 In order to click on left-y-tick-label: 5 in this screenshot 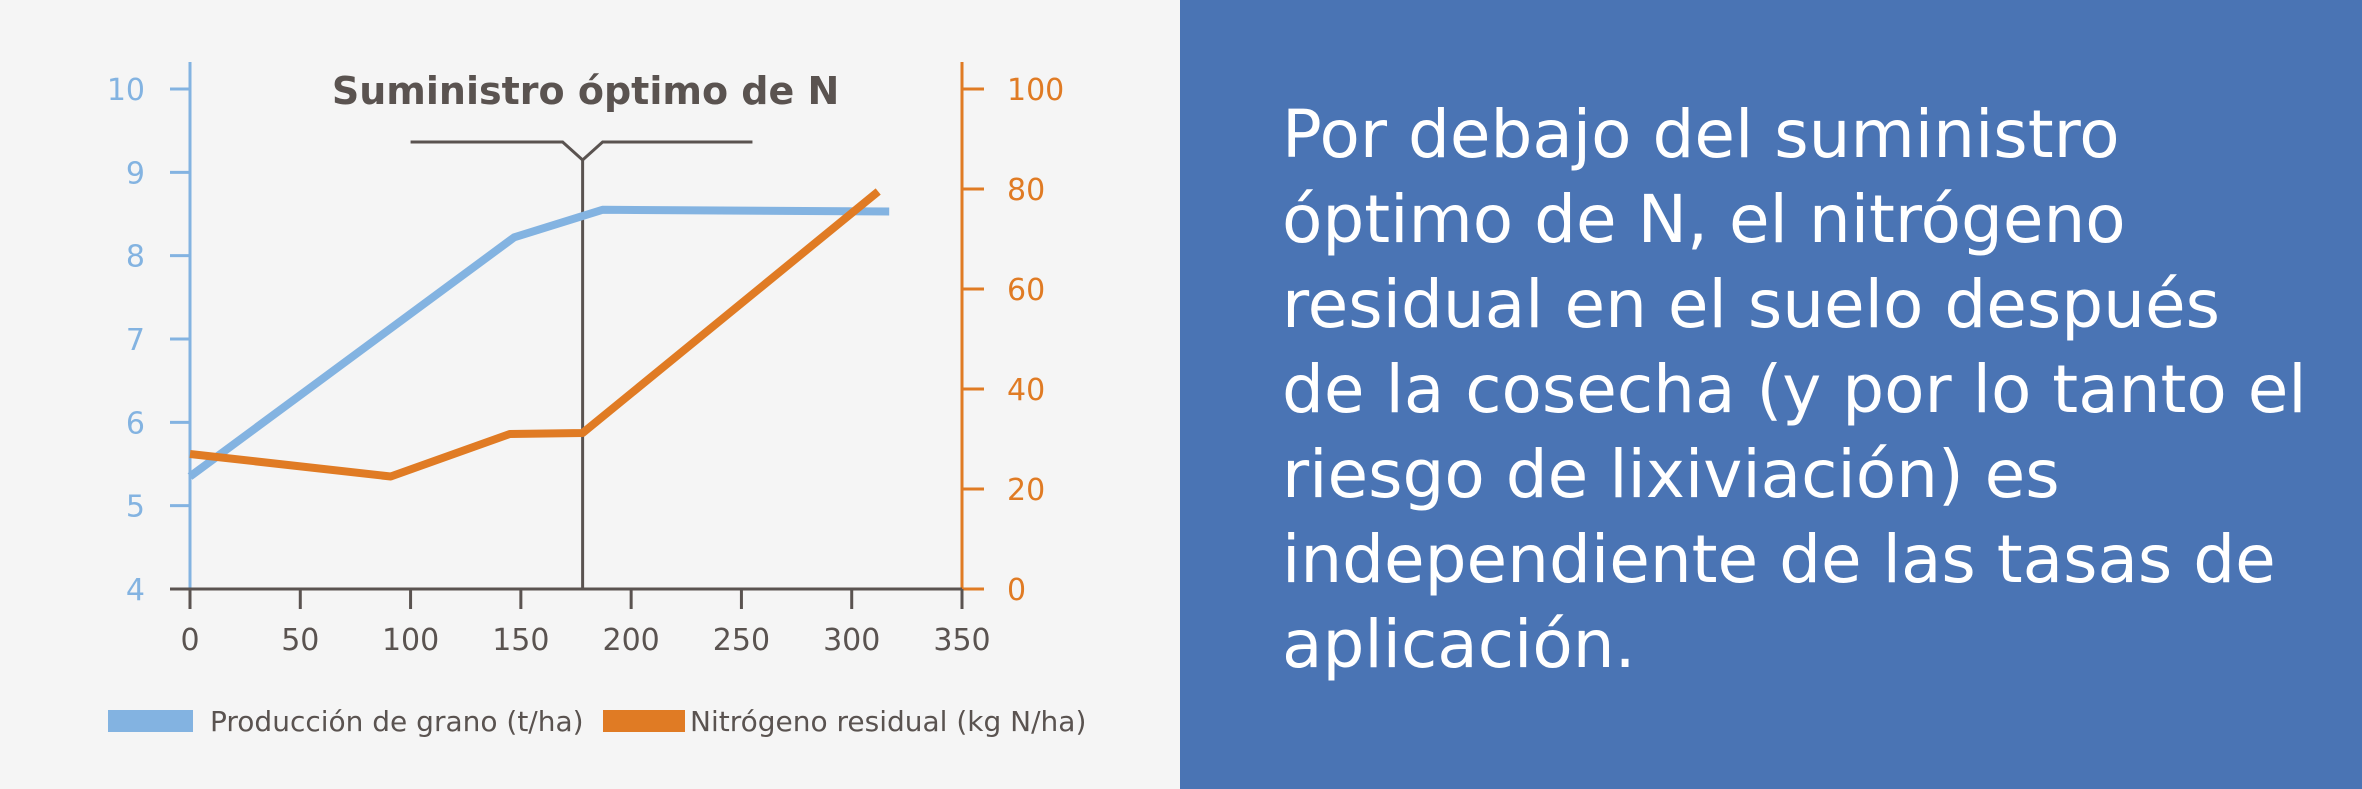, I will do `click(135, 507)`.